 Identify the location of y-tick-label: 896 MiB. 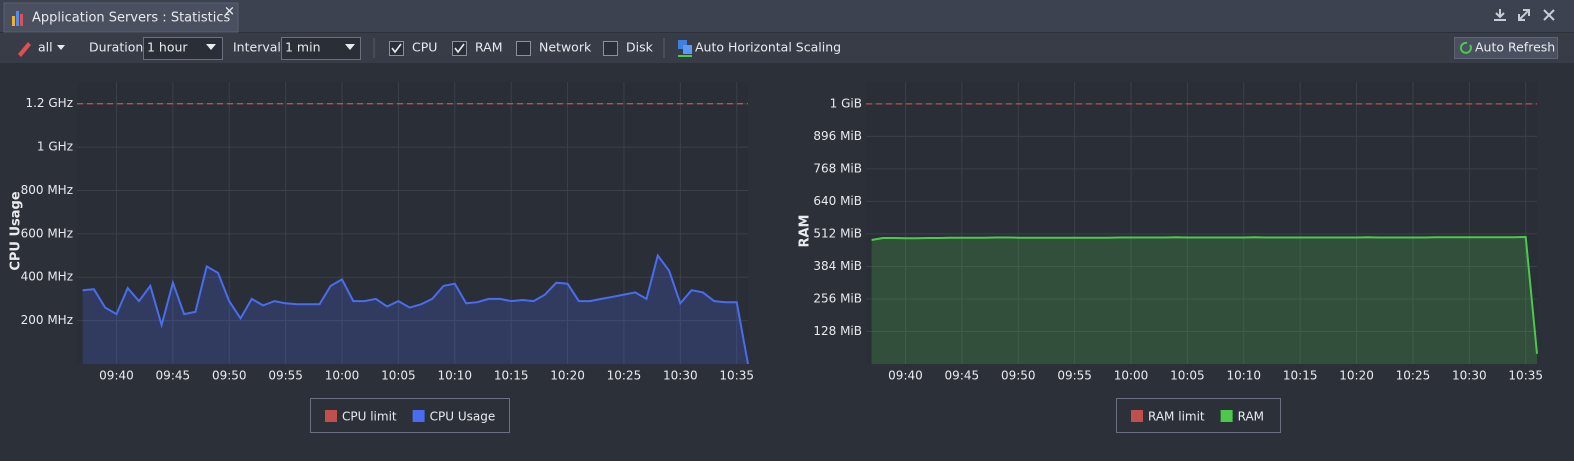
(837, 136).